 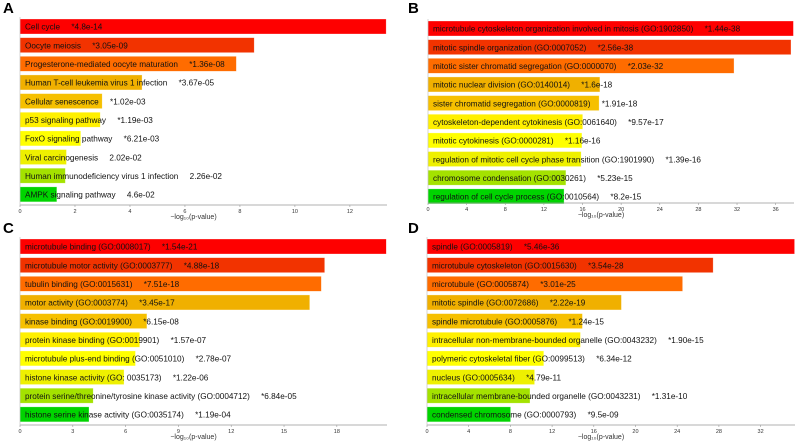 I want to click on bar-label: p53 signaling pathway *1.19e-03, so click(x=89, y=120).